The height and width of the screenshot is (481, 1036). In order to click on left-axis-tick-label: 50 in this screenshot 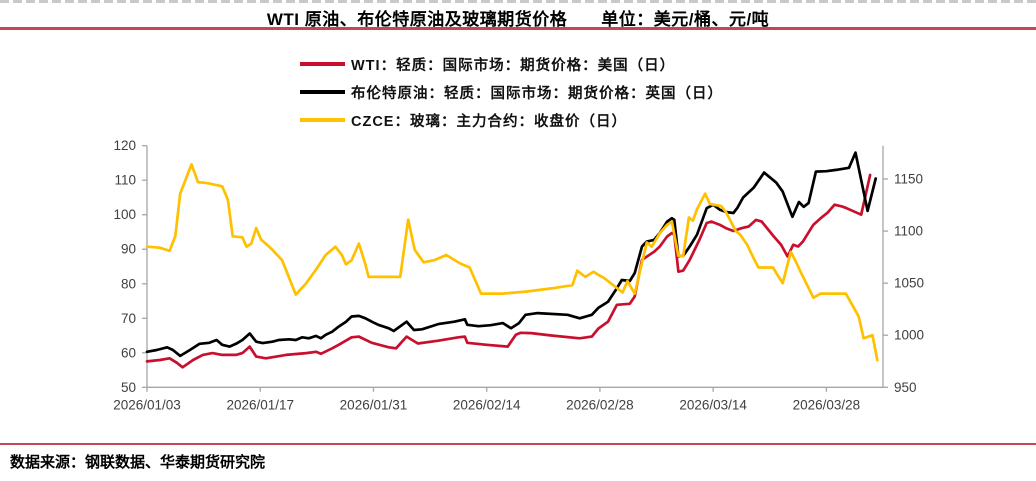, I will do `click(128, 387)`.